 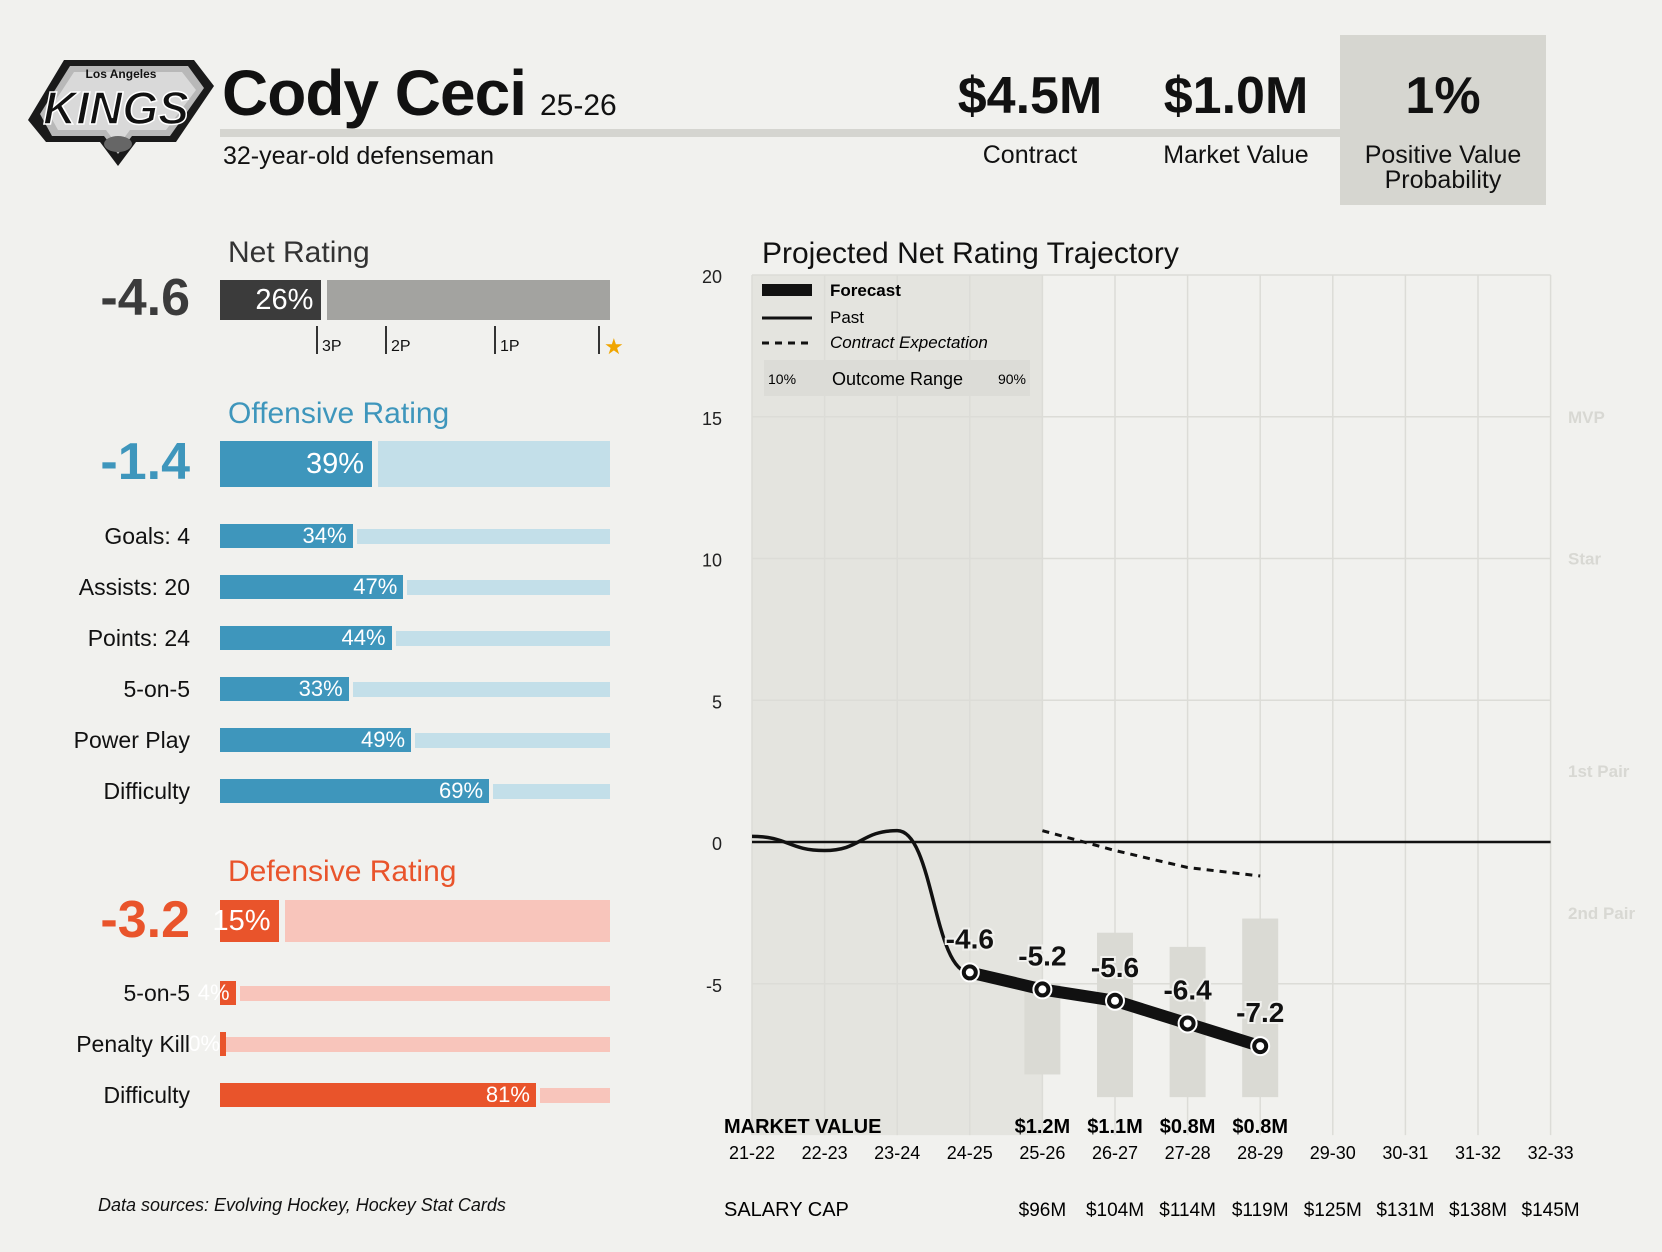 What do you see at coordinates (386, 340) in the screenshot?
I see `tick-mark-2p` at bounding box center [386, 340].